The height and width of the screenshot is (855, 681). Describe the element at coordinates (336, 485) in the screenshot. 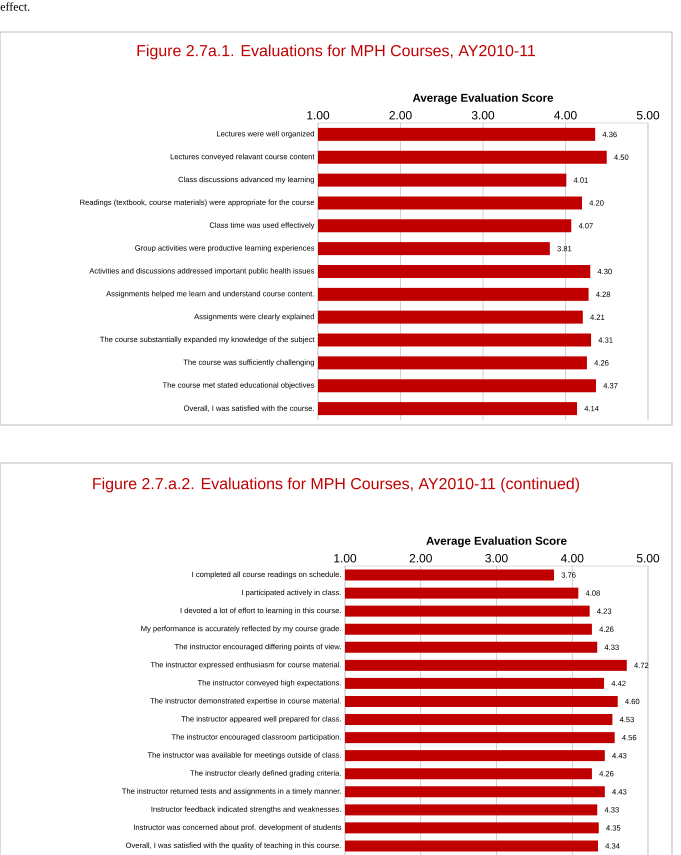

I see `chart-title: Figure 2.7.a.2. Evaluations for MPH Courses, AY2010-11 (continued)` at that location.